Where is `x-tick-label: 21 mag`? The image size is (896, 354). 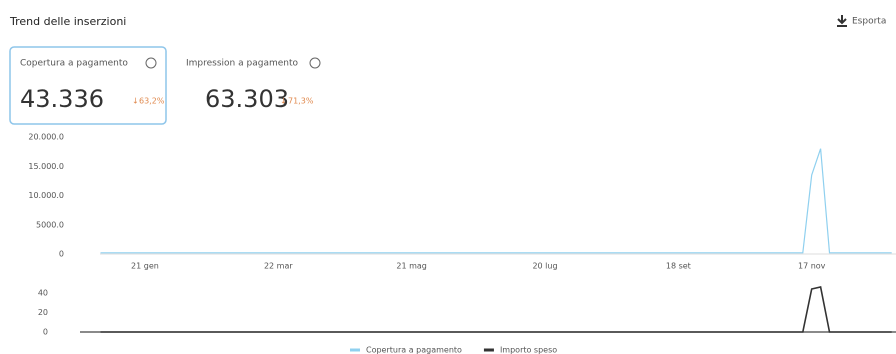 x-tick-label: 21 mag is located at coordinates (411, 266).